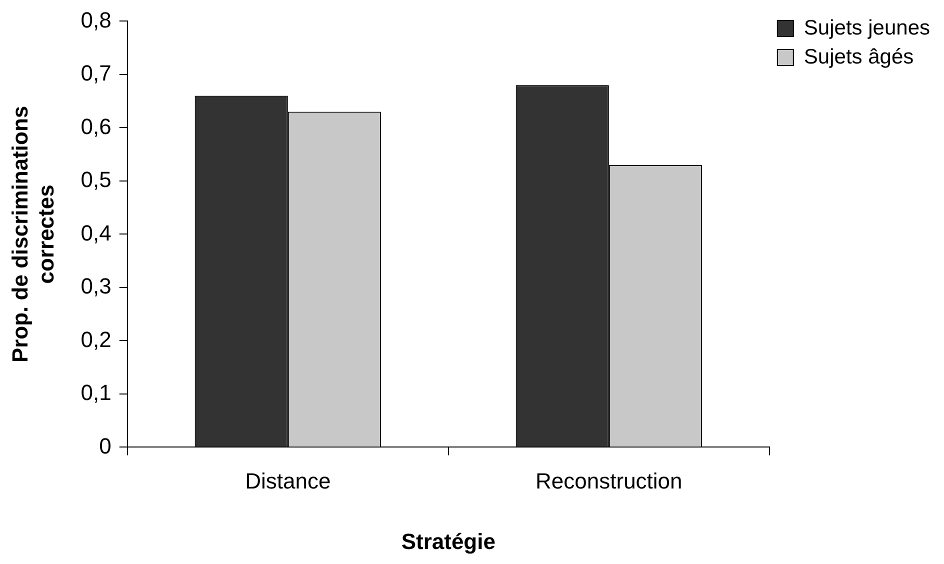 This screenshot has width=944, height=564. What do you see at coordinates (96, 286) in the screenshot?
I see `y-tick-label: 0,3` at bounding box center [96, 286].